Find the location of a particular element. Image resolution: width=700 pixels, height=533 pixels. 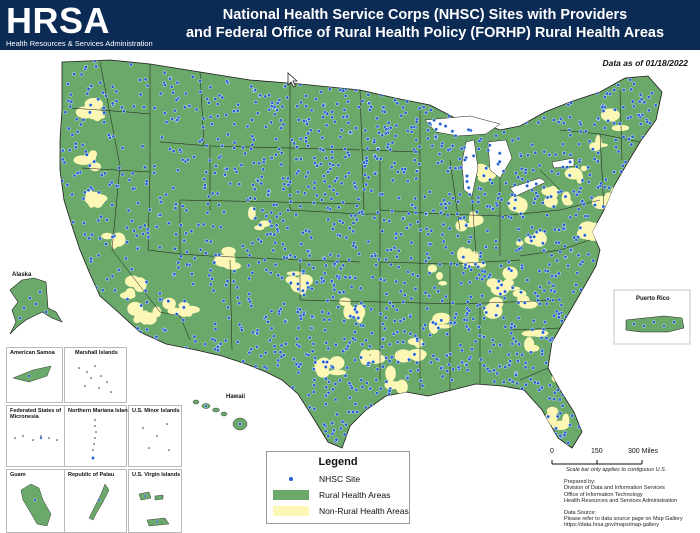

legend-item-label: Non-Rural Health Areas is located at coordinates (364, 511).